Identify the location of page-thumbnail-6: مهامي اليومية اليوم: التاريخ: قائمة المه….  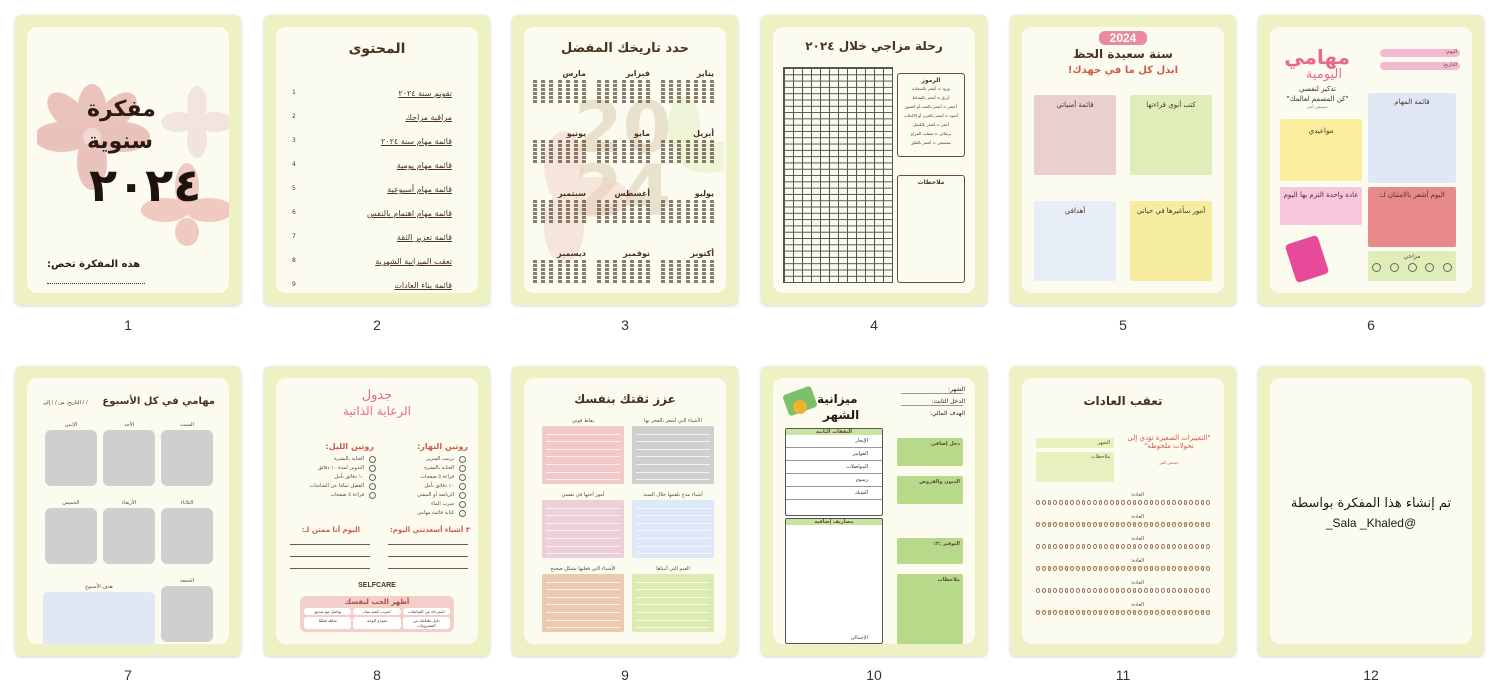
(1371, 160).